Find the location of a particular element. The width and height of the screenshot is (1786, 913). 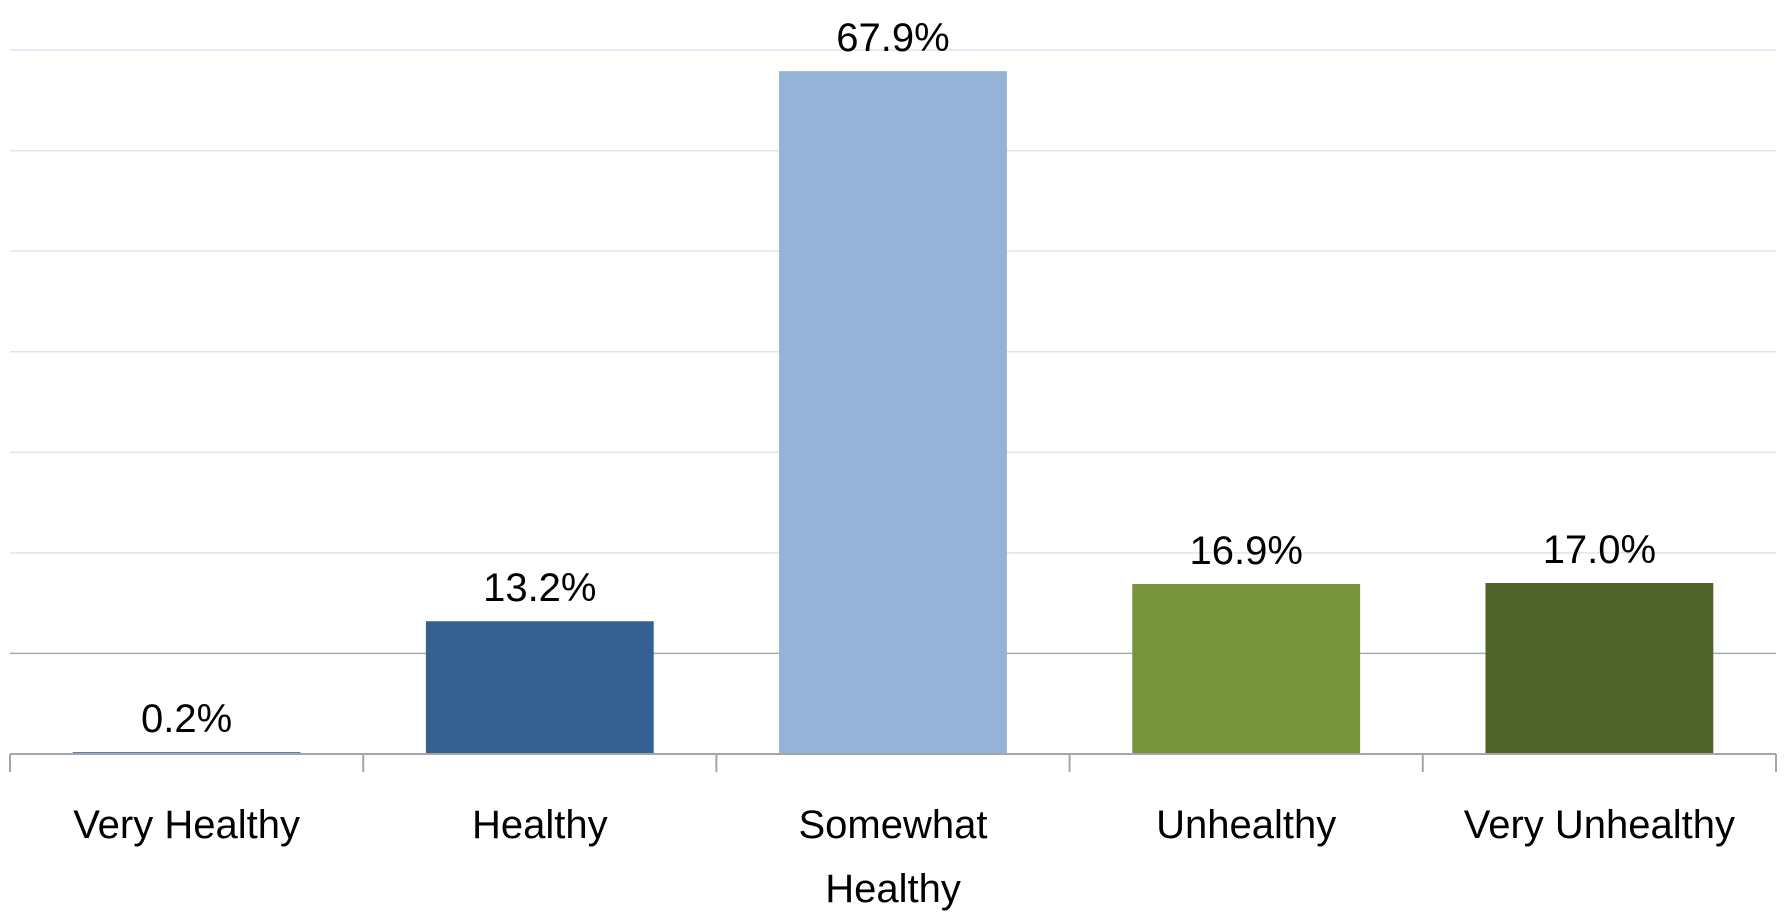

x-tick-label: Very Unhealthy is located at coordinates (1599, 825).